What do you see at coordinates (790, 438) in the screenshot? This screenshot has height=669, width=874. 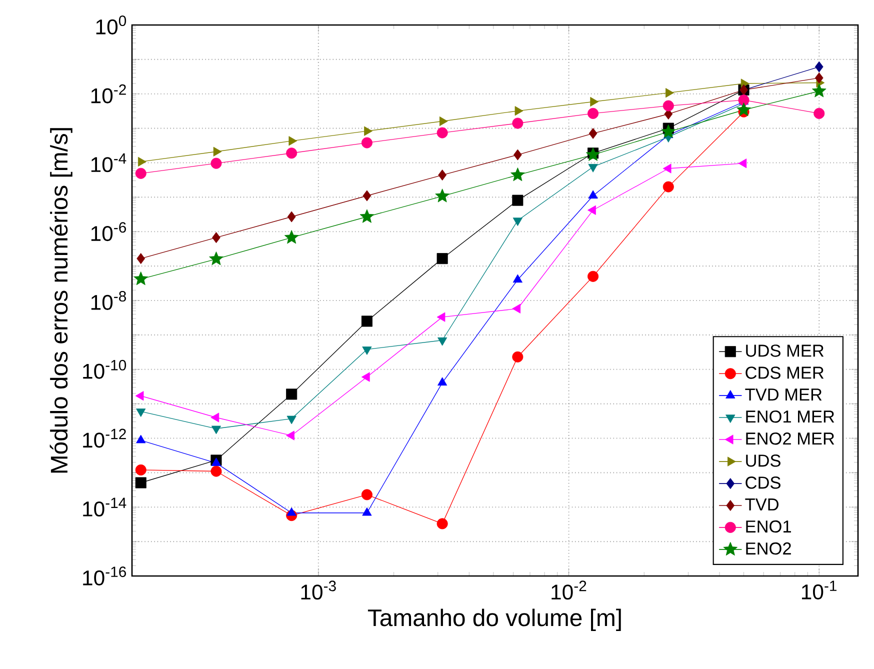 I see `legend-label: ENO2 MER` at bounding box center [790, 438].